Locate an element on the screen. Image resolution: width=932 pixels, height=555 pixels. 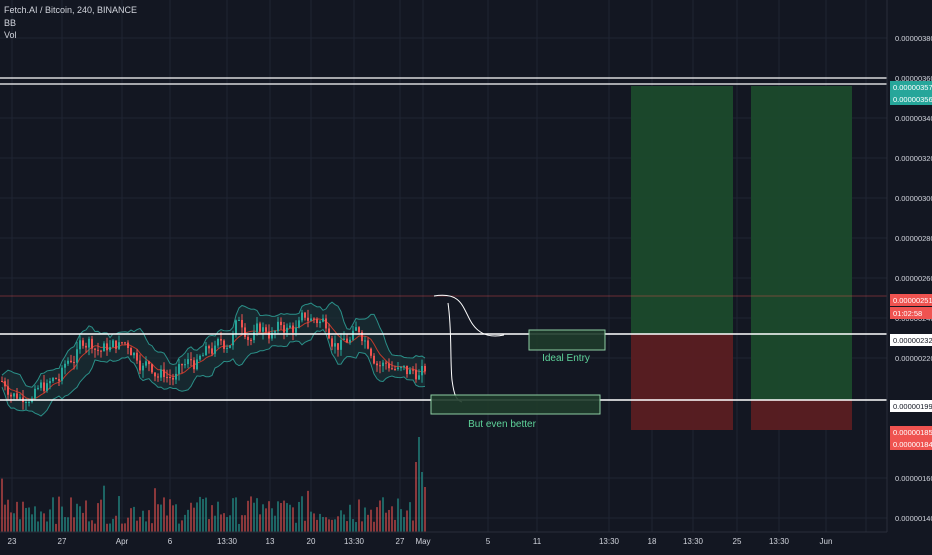
long-position-1-stop-zone is located at coordinates (682, 382).